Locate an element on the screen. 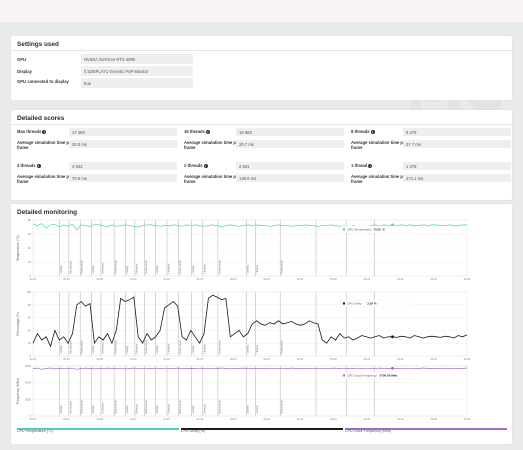  readout-value: 3.35 % is located at coordinates (372, 304).